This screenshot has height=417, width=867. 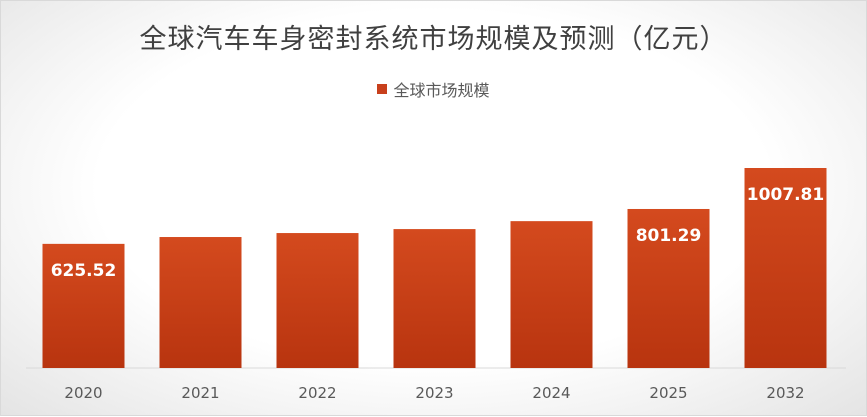 I want to click on x-tick-label-2024: 2024, so click(x=551, y=393).